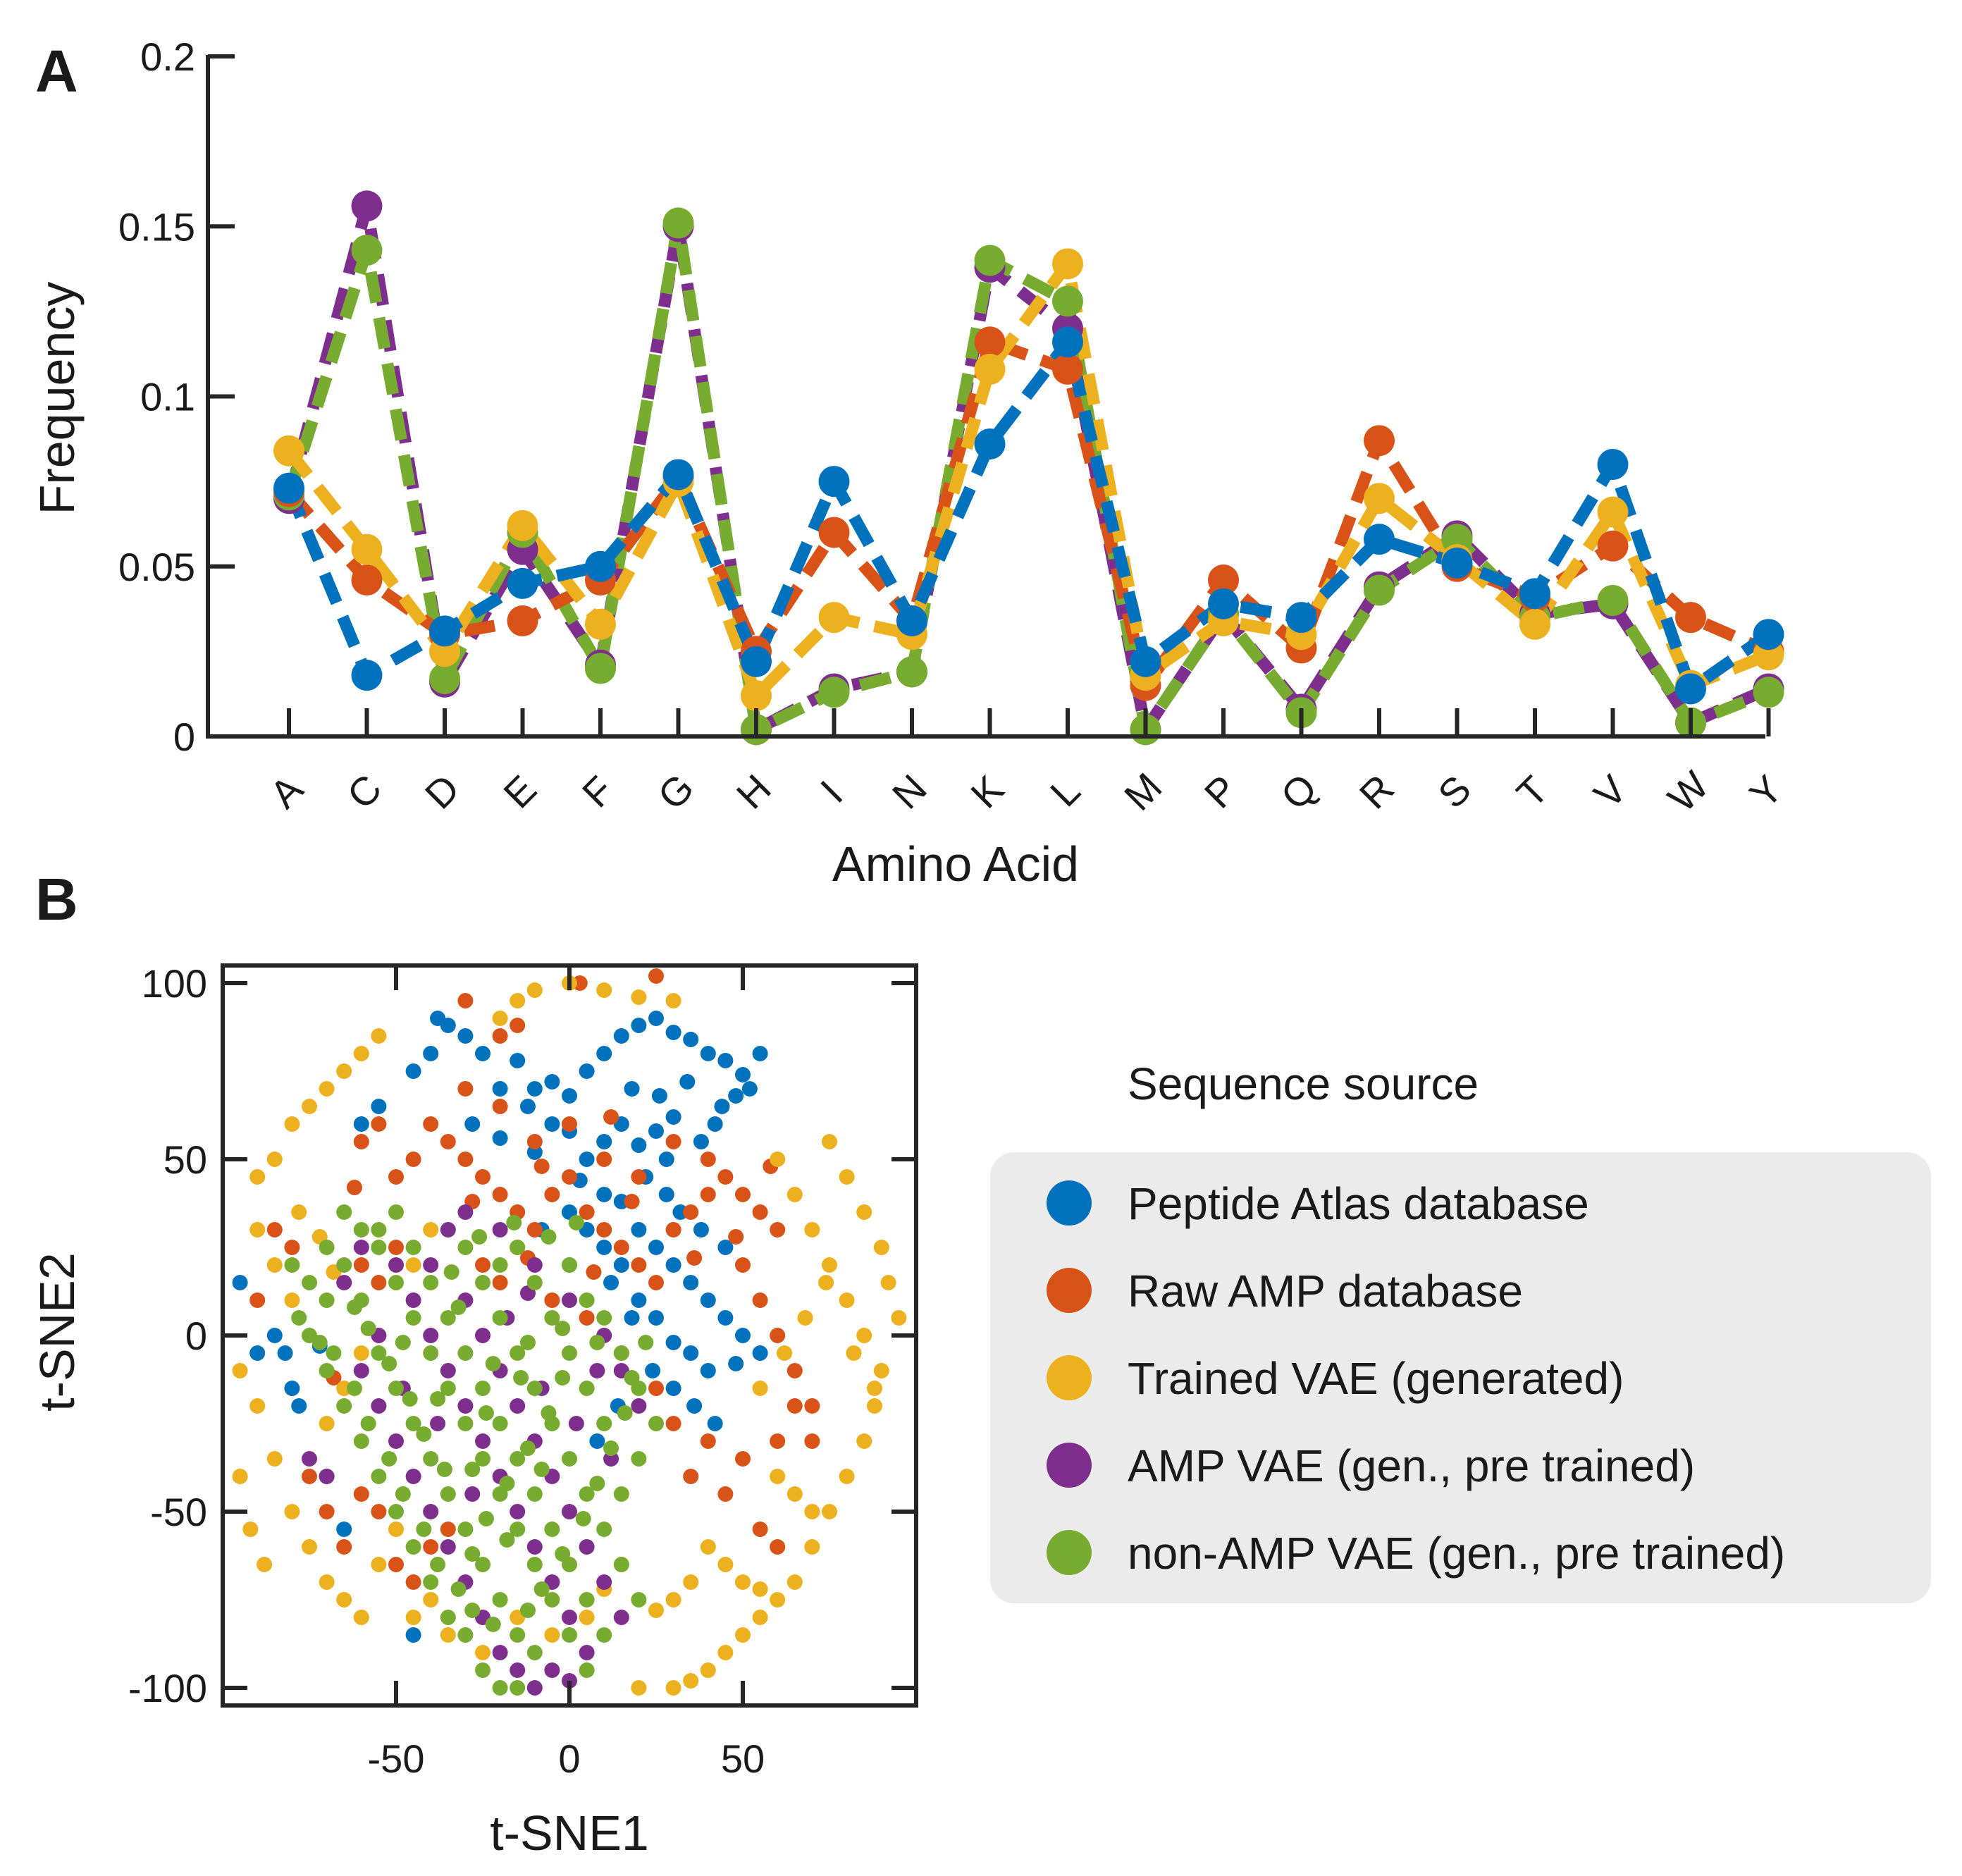 The width and height of the screenshot is (1962, 1876). Describe the element at coordinates (1069, 1552) in the screenshot. I see `legend-marker` at that location.